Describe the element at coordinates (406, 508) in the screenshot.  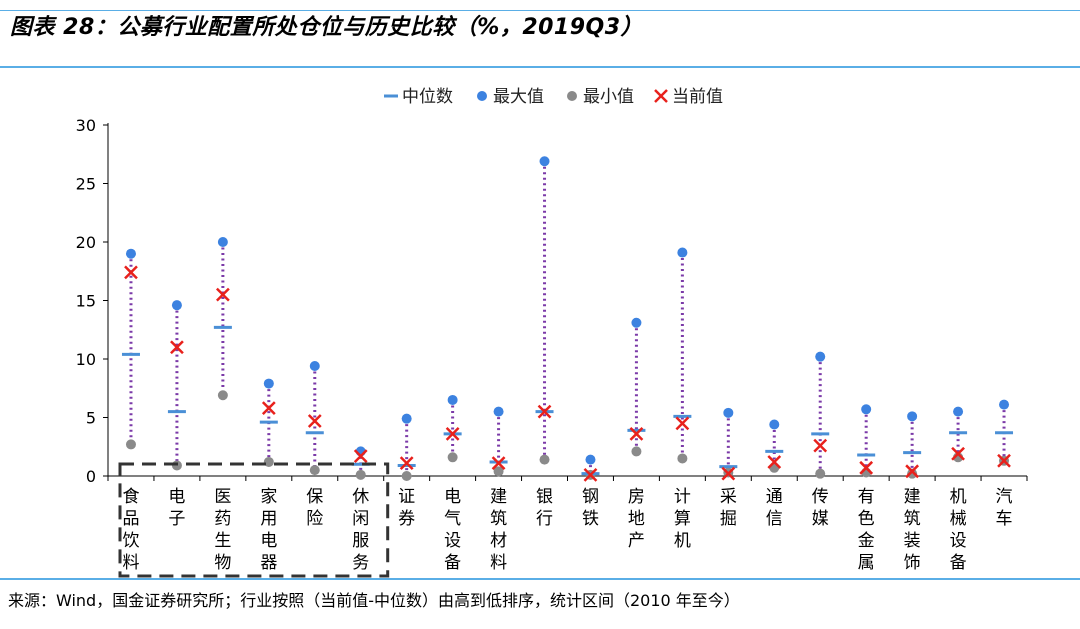
I see `category-label: 证券` at that location.